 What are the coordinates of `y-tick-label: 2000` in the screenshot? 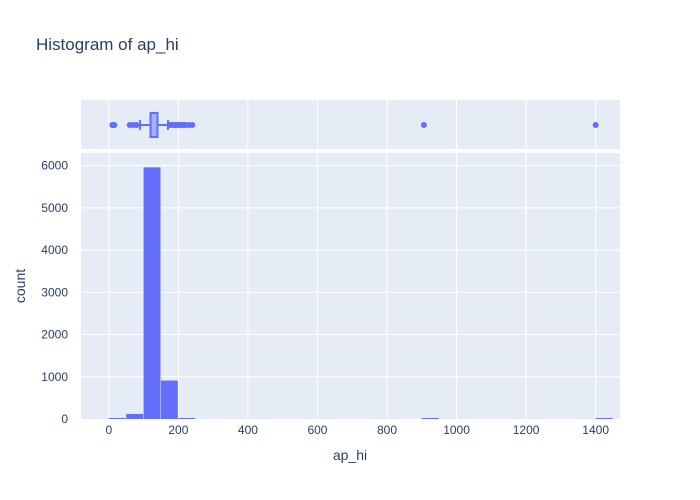 It's located at (54, 335).